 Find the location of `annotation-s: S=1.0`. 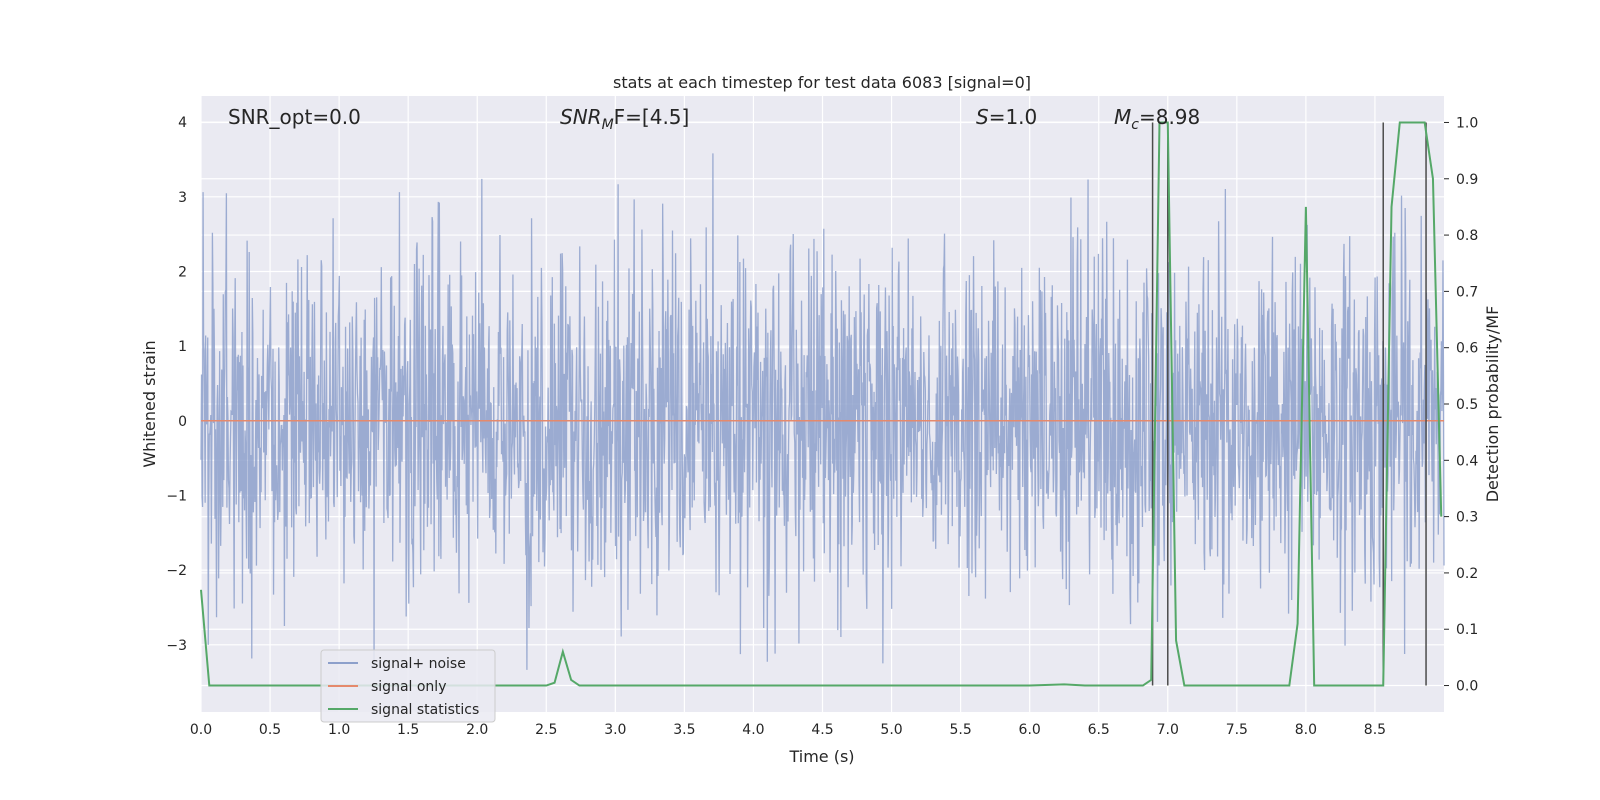

annotation-s: S=1.0 is located at coordinates (1006, 117).